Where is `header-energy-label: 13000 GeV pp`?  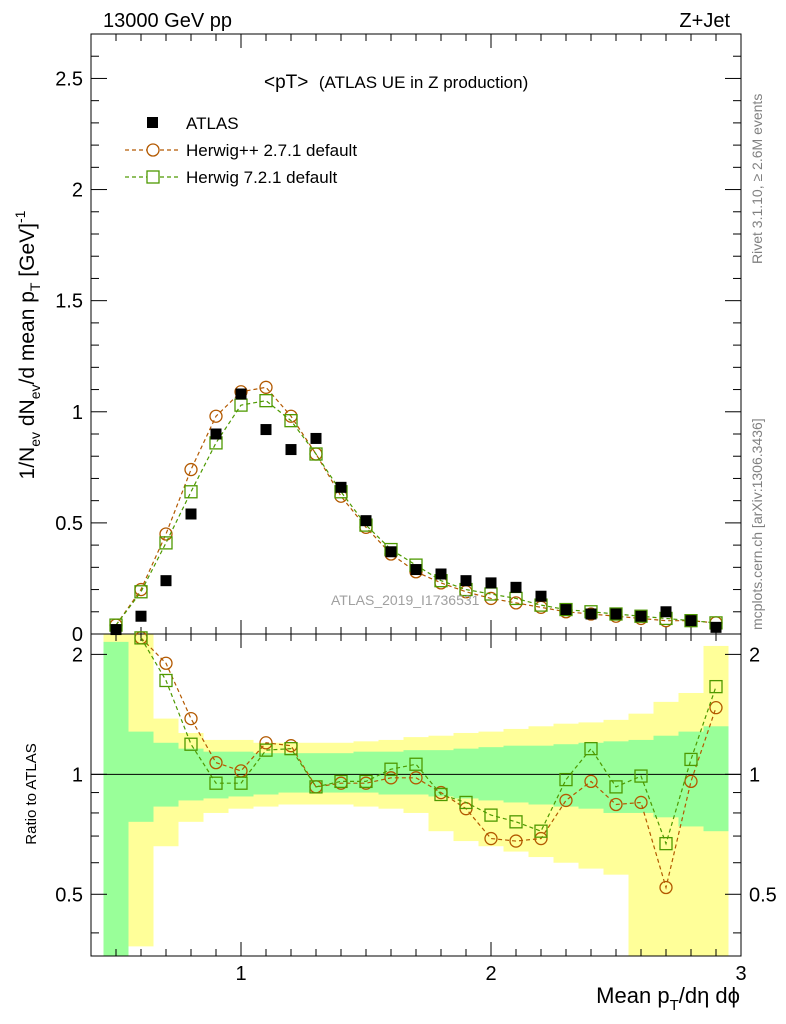 header-energy-label: 13000 GeV pp is located at coordinates (167, 21).